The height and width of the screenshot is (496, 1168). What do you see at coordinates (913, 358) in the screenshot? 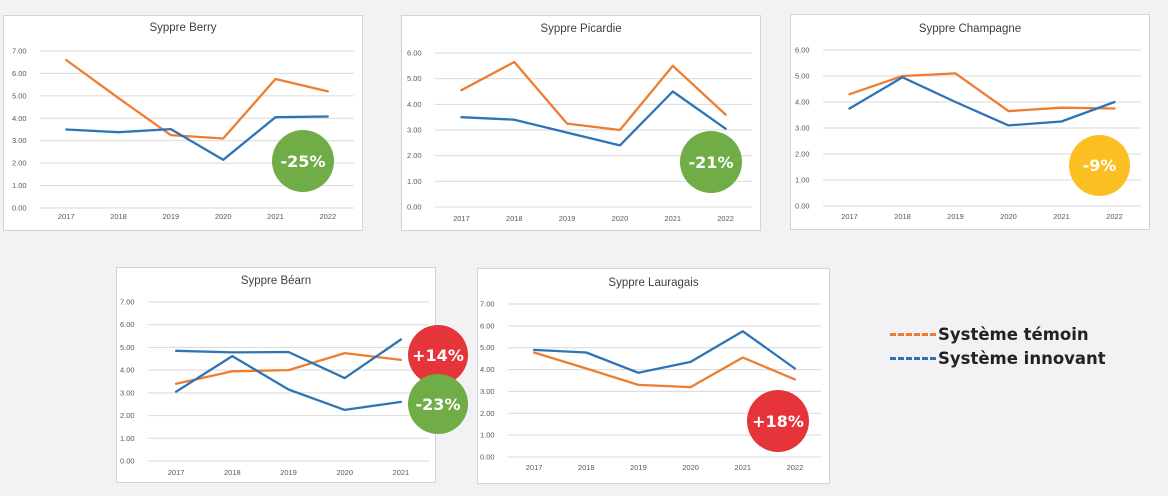
I see `legend-swatch-innovant` at bounding box center [913, 358].